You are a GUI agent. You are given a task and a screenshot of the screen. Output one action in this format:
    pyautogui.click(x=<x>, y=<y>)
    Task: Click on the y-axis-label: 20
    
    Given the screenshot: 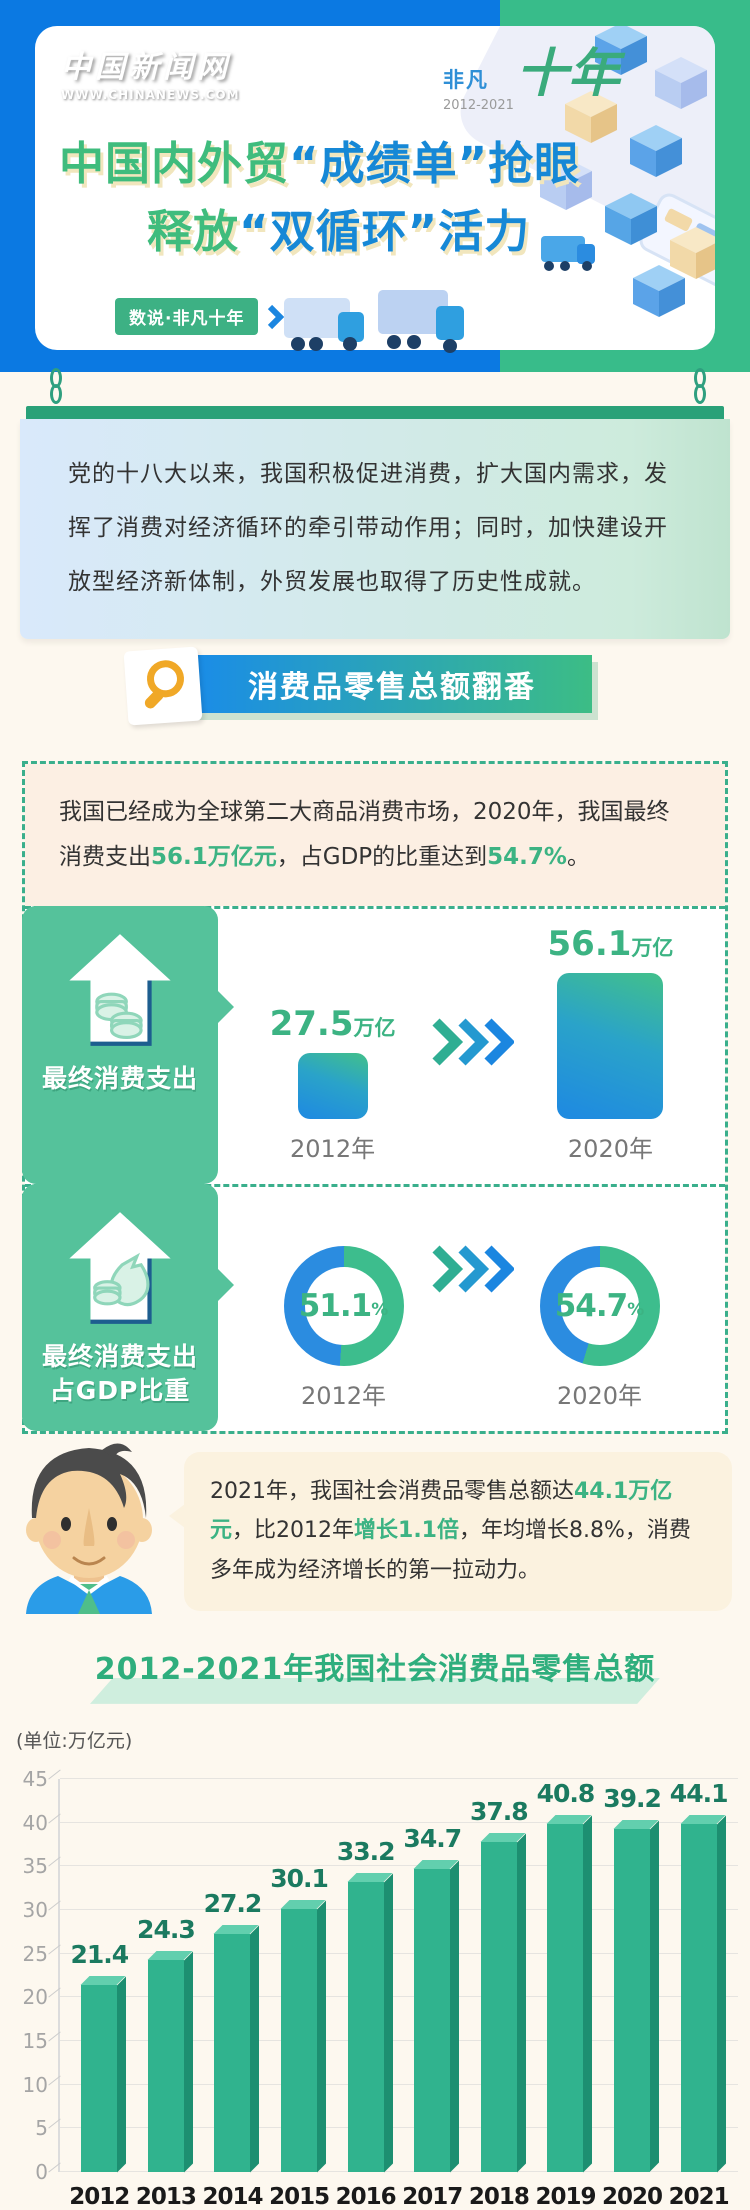 What is the action you would take?
    pyautogui.click(x=35, y=1997)
    